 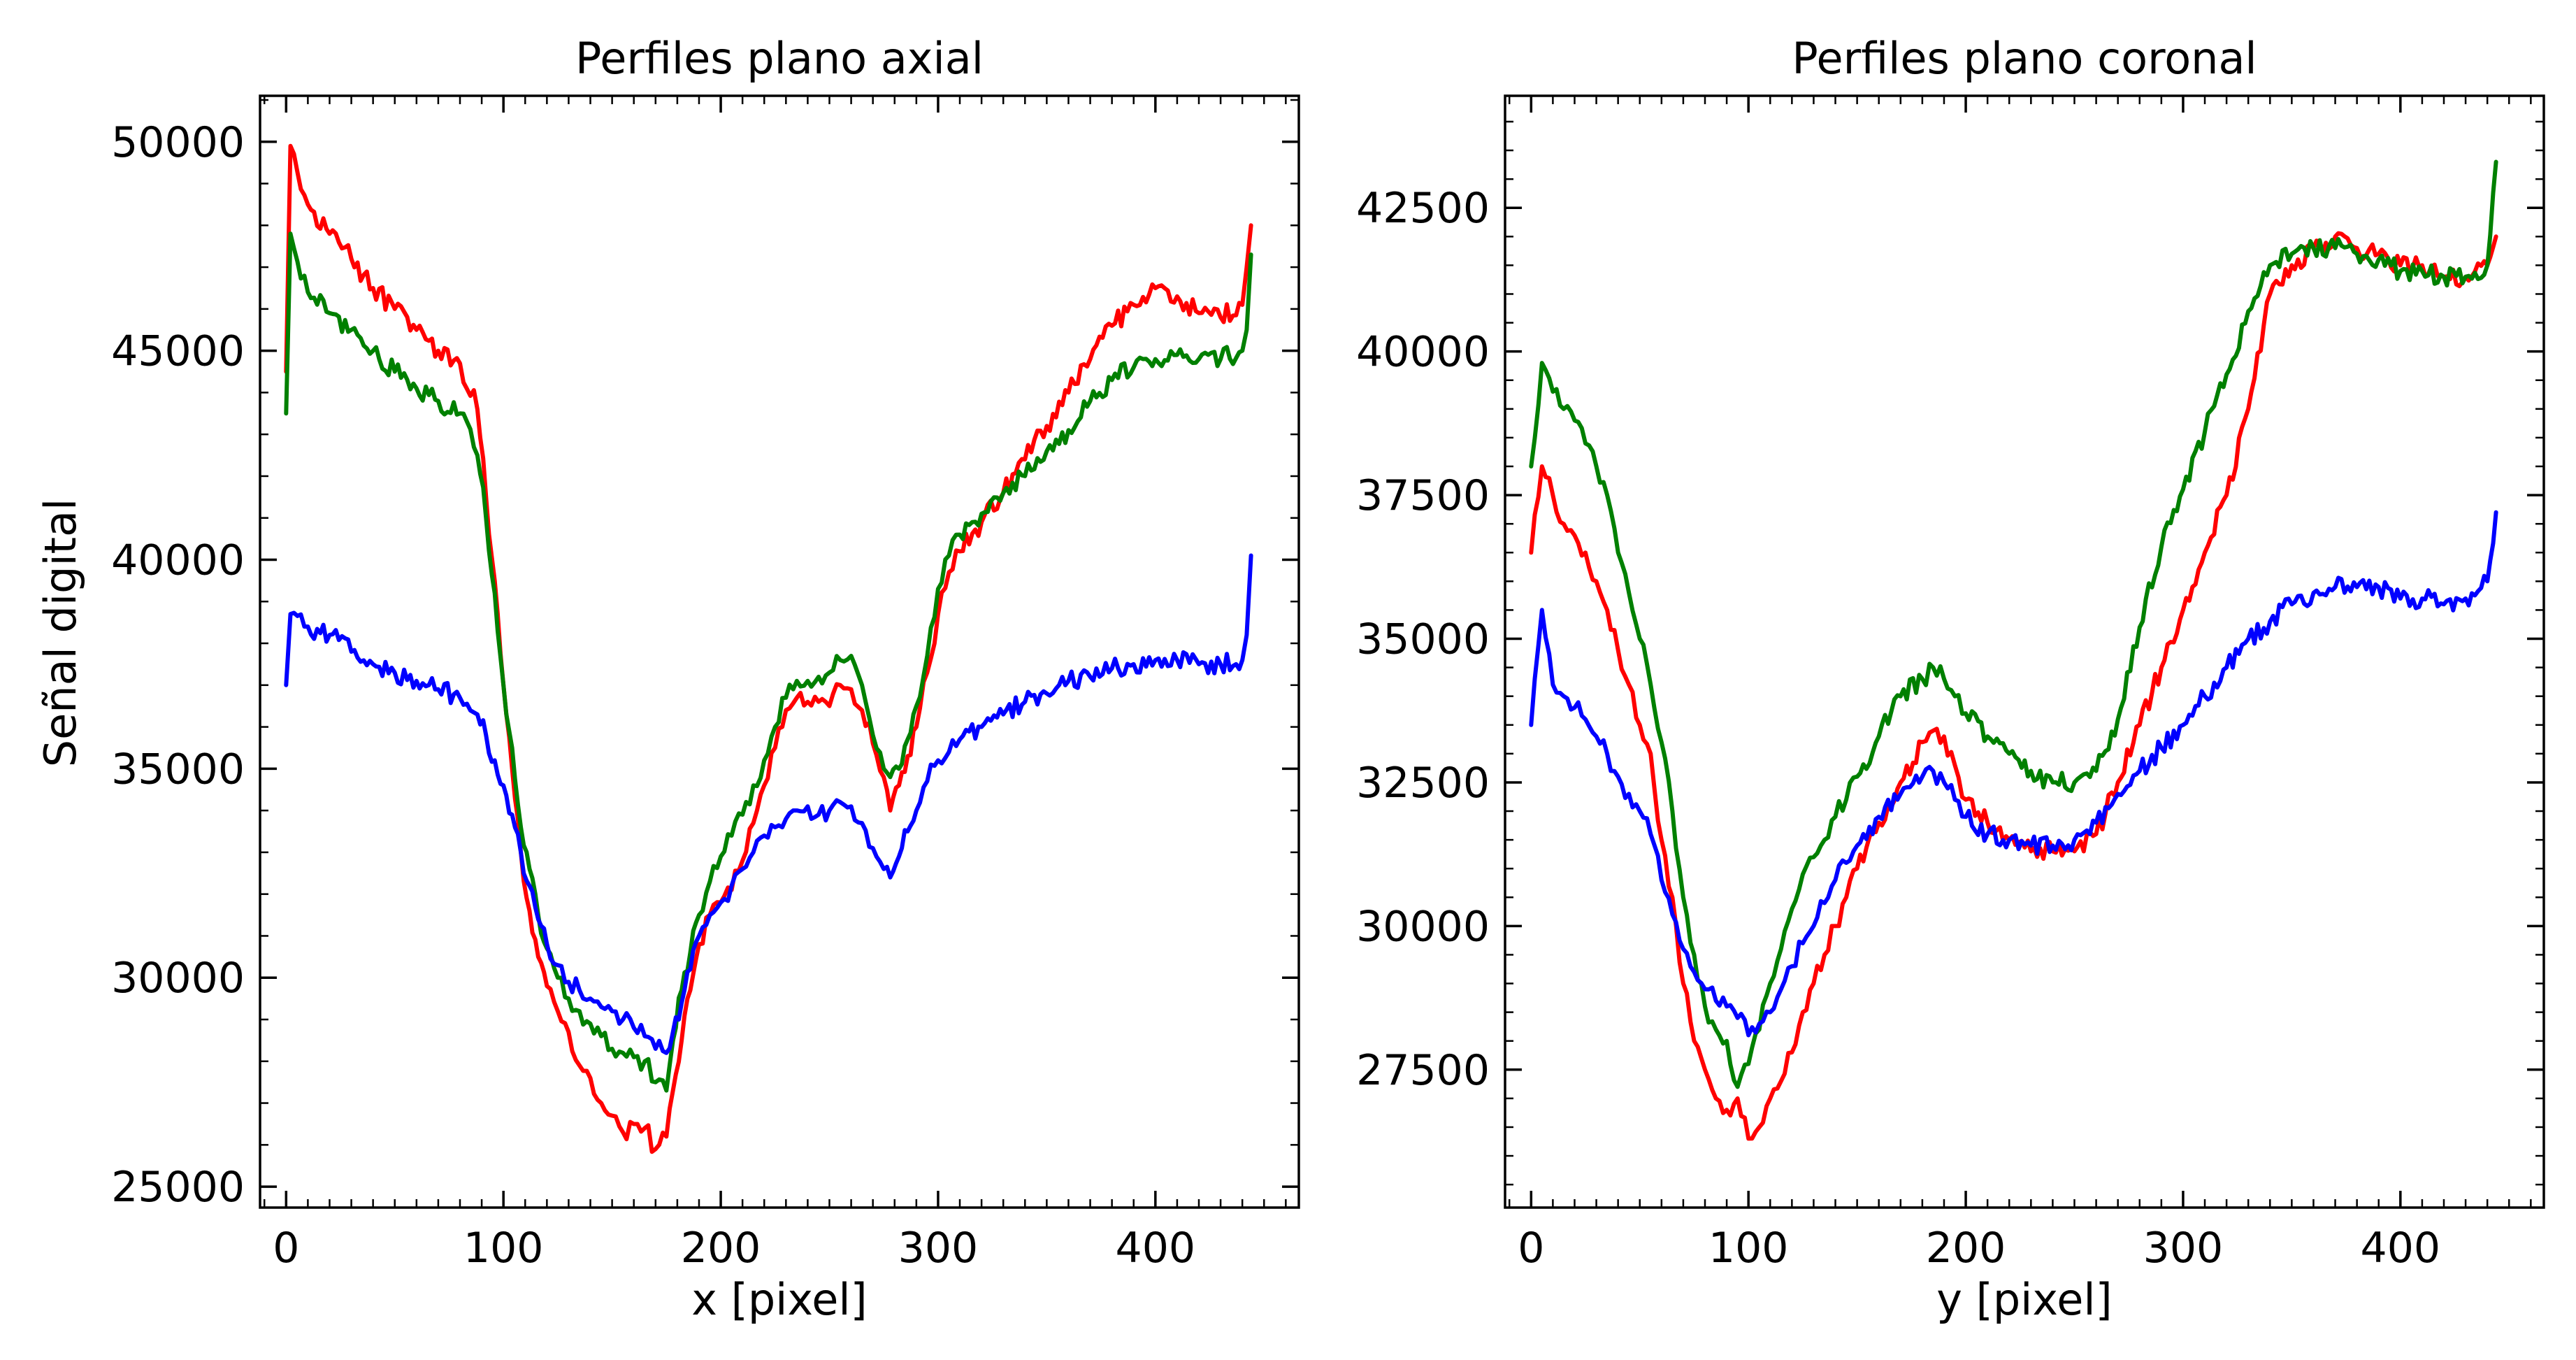 What do you see at coordinates (2024, 1300) in the screenshot?
I see `x-axis-label-coronal: y [pixel]` at bounding box center [2024, 1300].